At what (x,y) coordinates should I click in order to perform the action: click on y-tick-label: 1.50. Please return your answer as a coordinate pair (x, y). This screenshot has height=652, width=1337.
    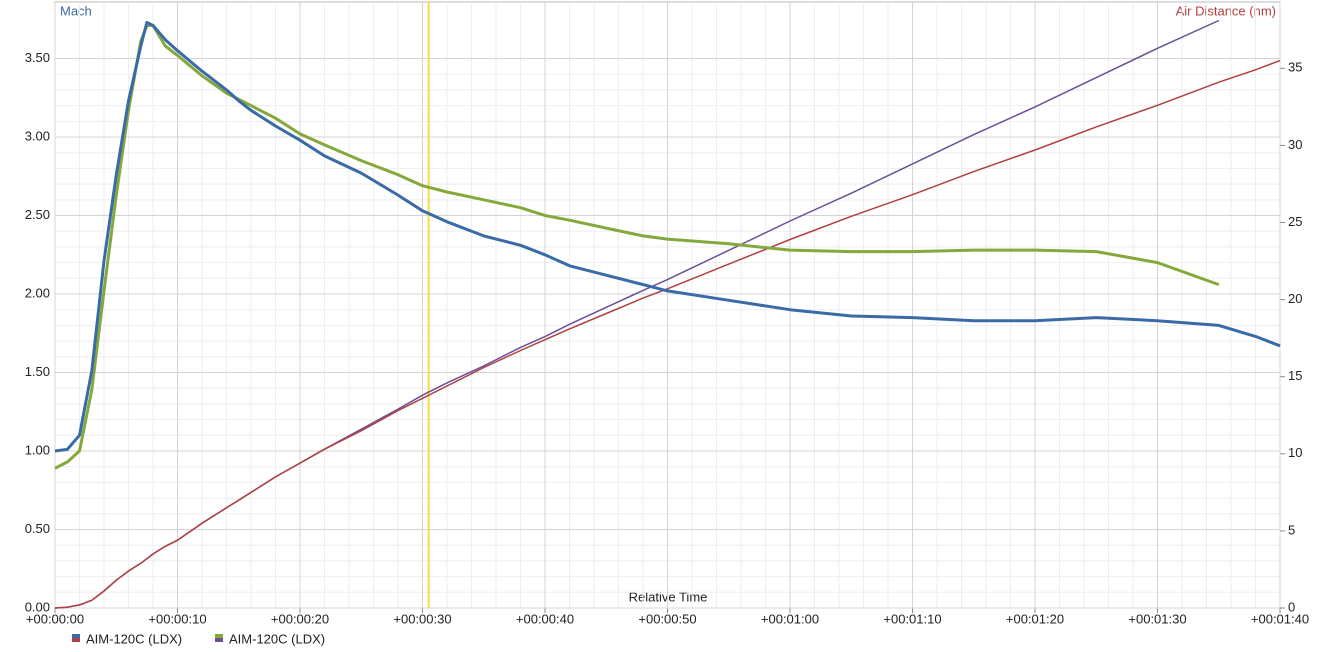
    Looking at the image, I should click on (37, 371).